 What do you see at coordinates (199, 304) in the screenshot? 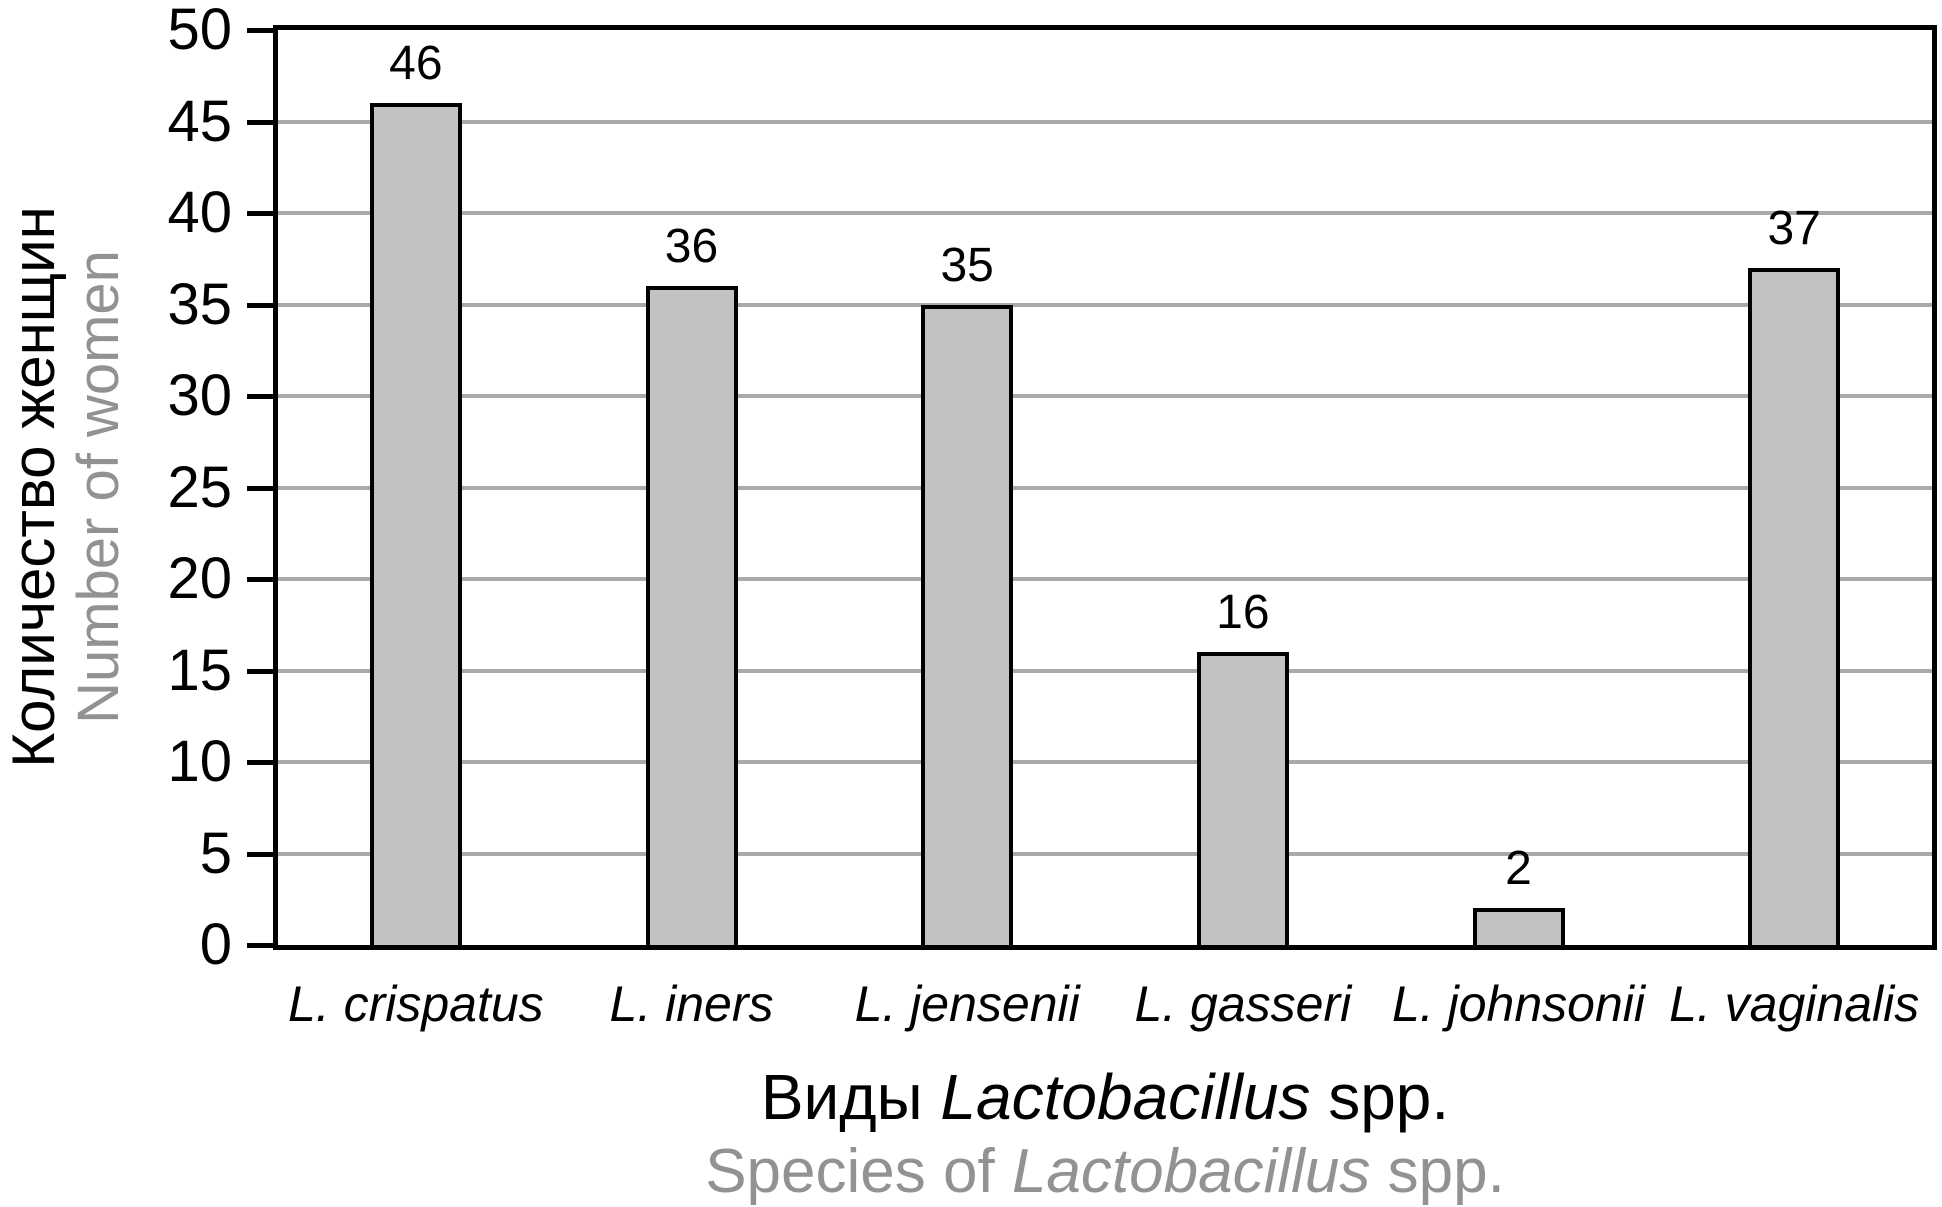
I see `y-tick-label: 35` at bounding box center [199, 304].